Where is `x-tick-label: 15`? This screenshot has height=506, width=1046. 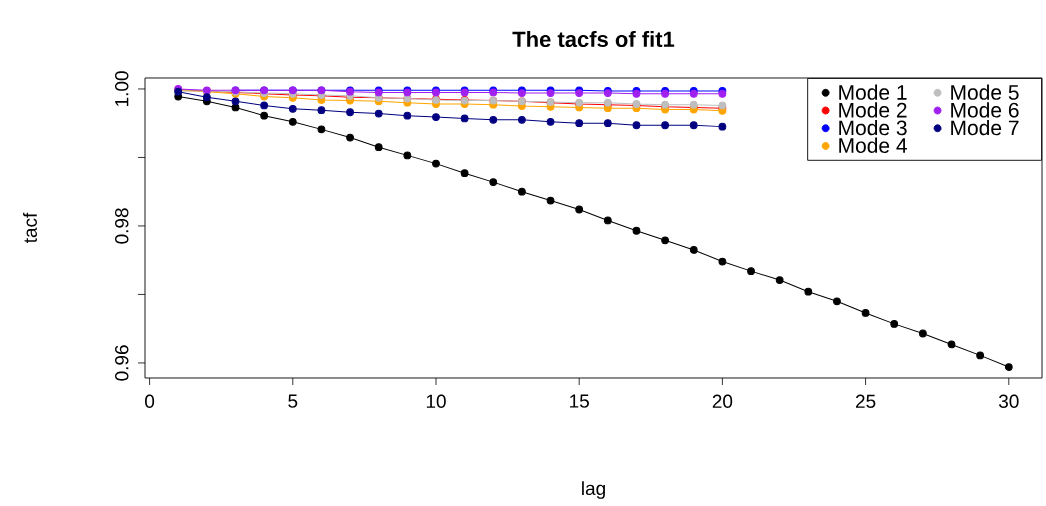 x-tick-label: 15 is located at coordinates (579, 401).